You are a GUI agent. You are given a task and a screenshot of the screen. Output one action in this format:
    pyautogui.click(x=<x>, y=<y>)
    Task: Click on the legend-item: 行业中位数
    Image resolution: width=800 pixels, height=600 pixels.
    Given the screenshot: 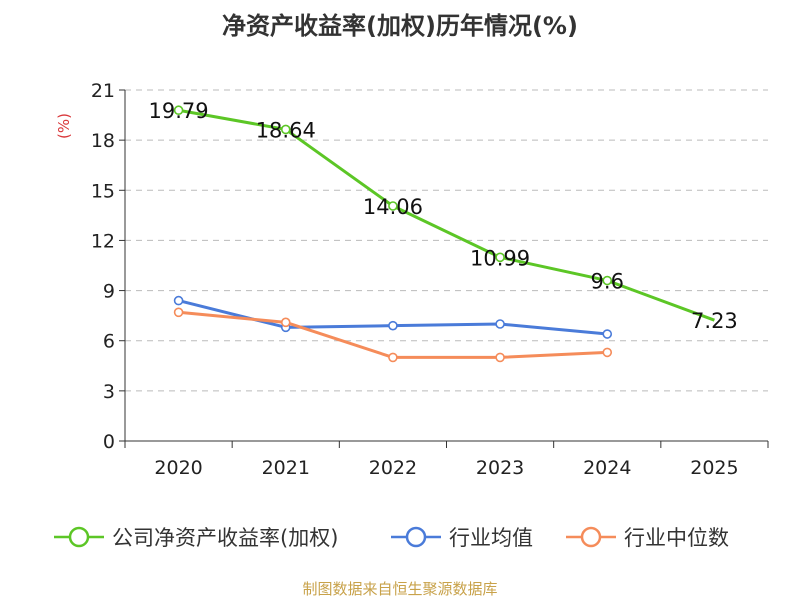 What is the action you would take?
    pyautogui.click(x=647, y=538)
    